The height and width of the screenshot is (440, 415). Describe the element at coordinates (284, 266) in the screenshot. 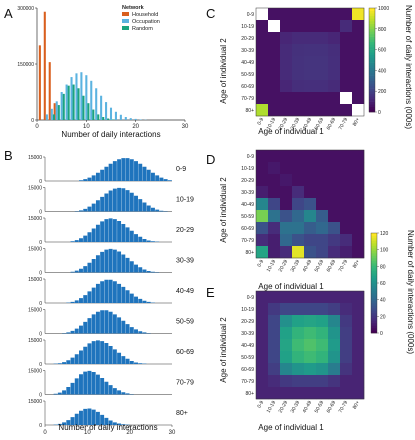

I see `panel-d-xtick-label: 20-29` at that location.